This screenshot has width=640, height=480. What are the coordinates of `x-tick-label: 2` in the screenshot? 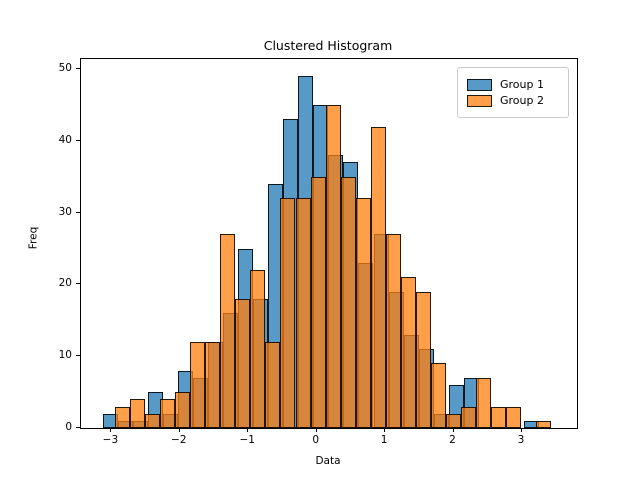 It's located at (452, 440).